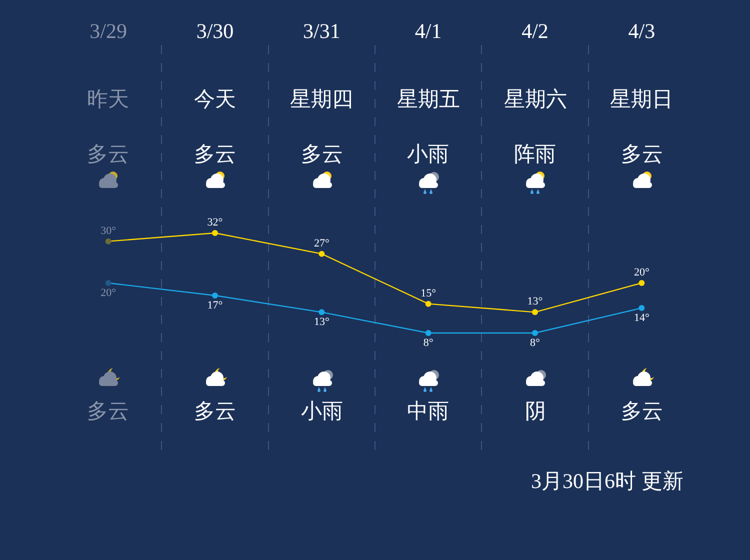 Image resolution: width=750 pixels, height=560 pixels. Describe the element at coordinates (215, 30) in the screenshot. I see `x-tick-label: 3/30` at that location.